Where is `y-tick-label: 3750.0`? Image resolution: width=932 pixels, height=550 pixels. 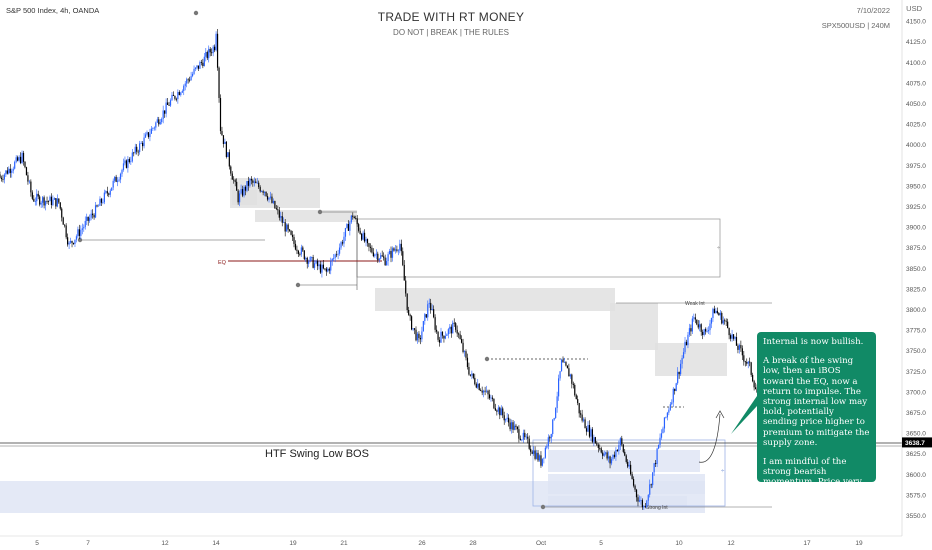 y-tick-label: 3750.0 is located at coordinates (916, 351).